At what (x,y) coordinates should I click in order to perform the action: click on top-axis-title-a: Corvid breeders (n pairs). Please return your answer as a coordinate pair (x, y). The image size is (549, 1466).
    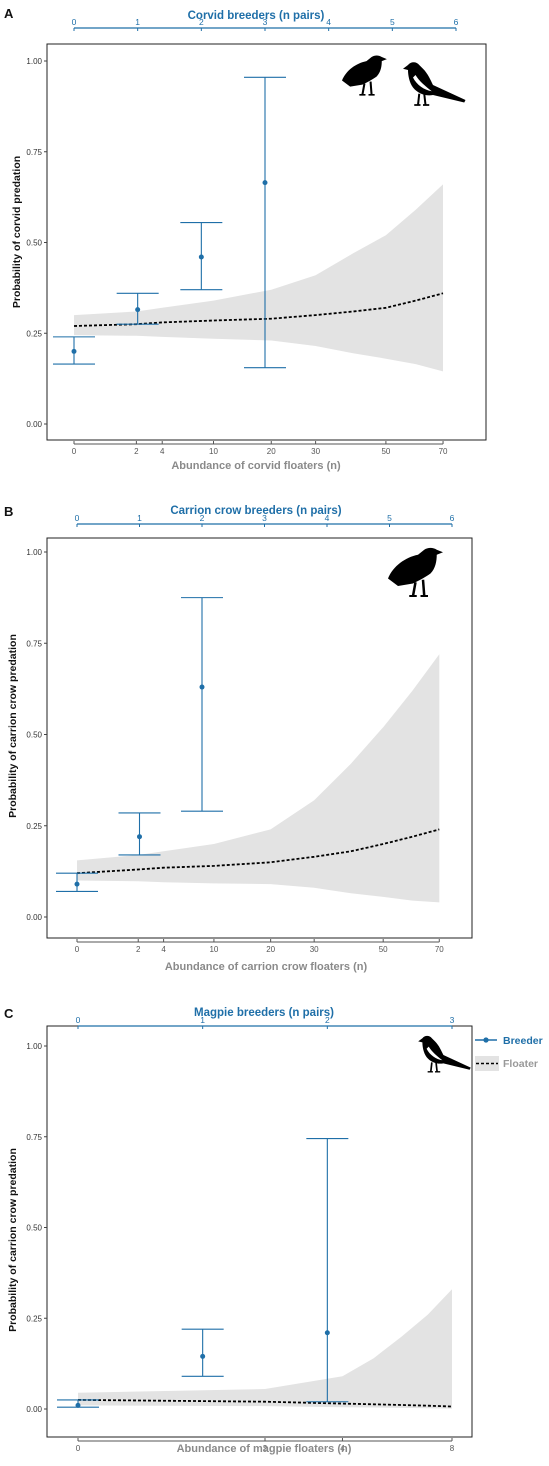
    Looking at the image, I should click on (256, 16).